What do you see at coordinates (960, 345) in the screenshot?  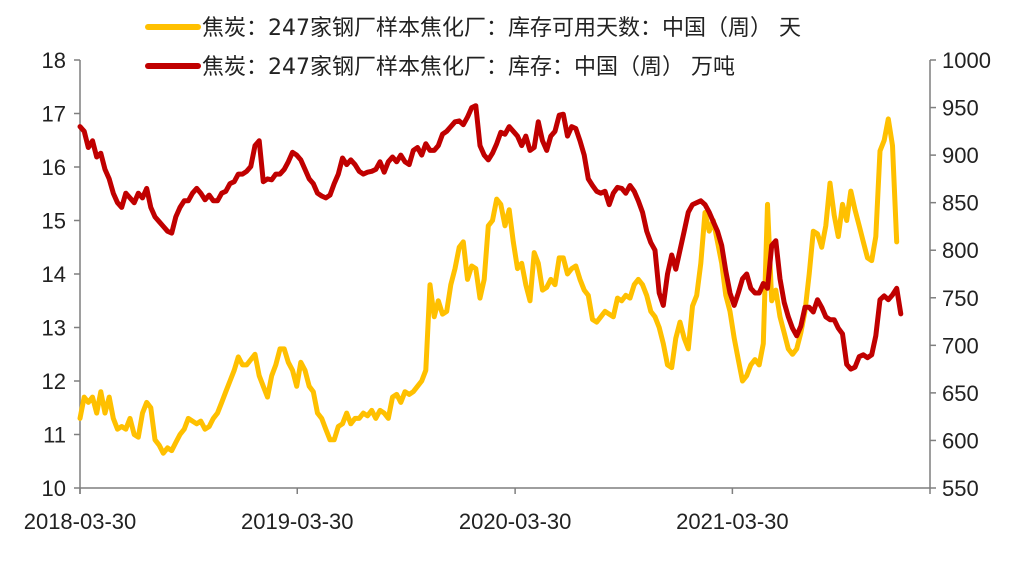 I see `right-tick-label: 700` at bounding box center [960, 345].